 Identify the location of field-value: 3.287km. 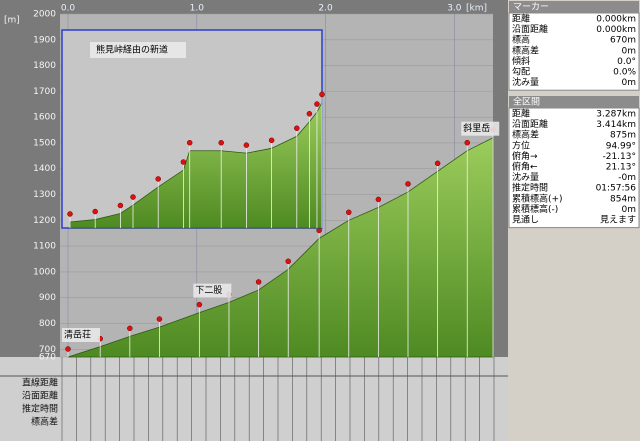
(616, 115).